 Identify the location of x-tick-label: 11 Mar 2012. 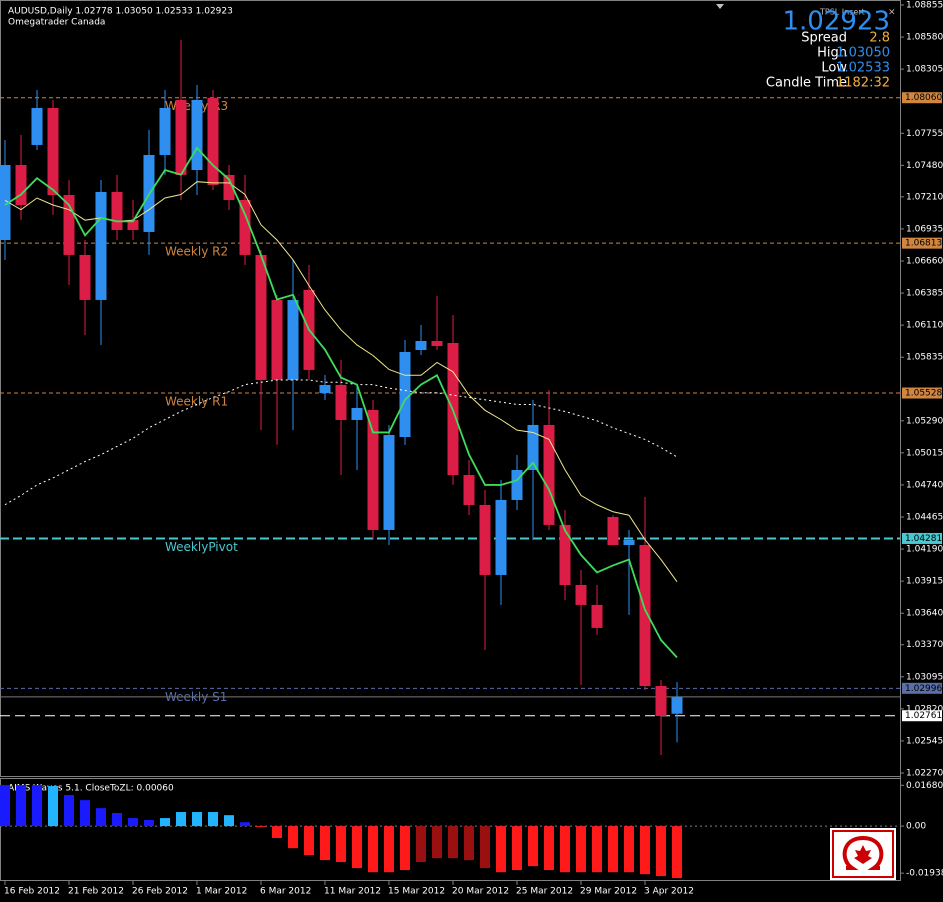
(352, 892).